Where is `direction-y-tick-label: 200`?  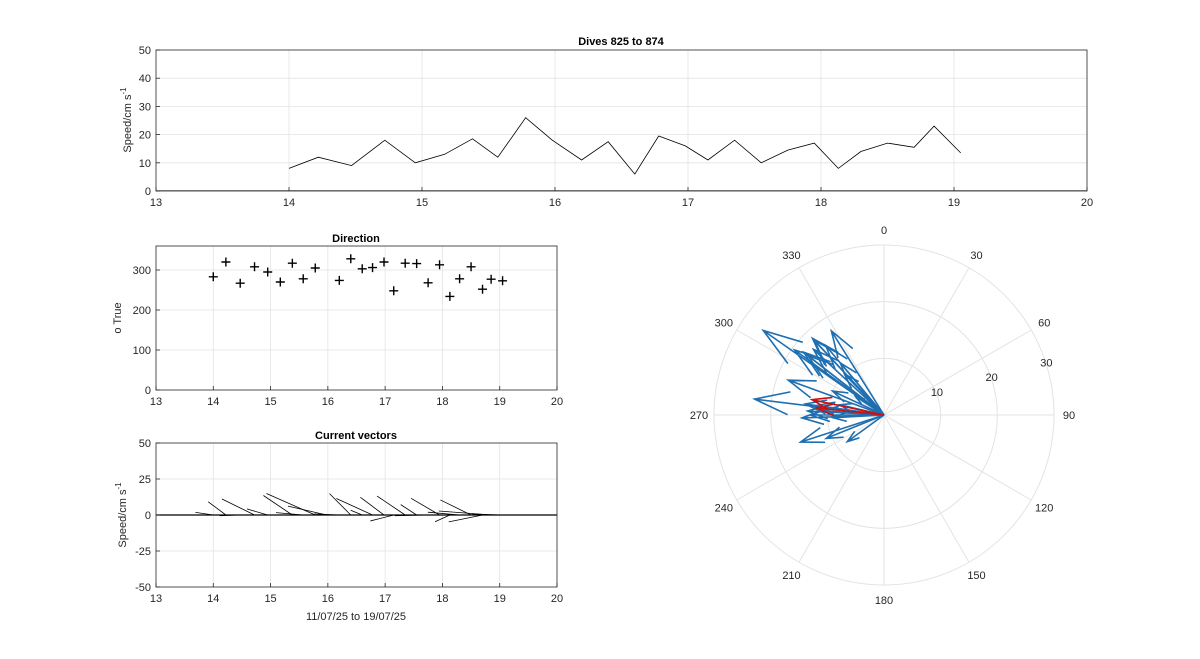 direction-y-tick-label: 200 is located at coordinates (142, 311).